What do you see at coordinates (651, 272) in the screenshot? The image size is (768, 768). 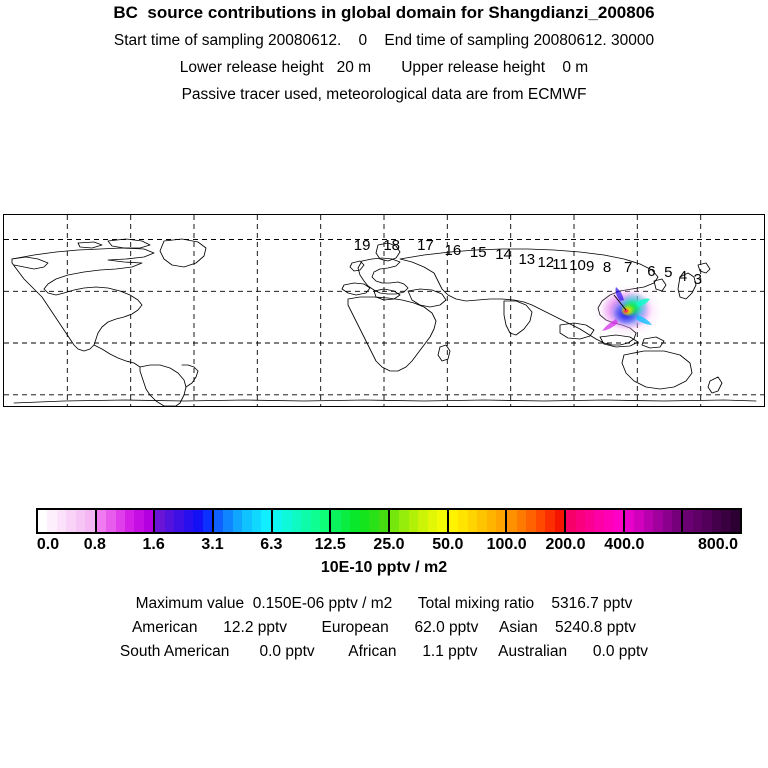 I see `trajectory-label-6: 6` at bounding box center [651, 272].